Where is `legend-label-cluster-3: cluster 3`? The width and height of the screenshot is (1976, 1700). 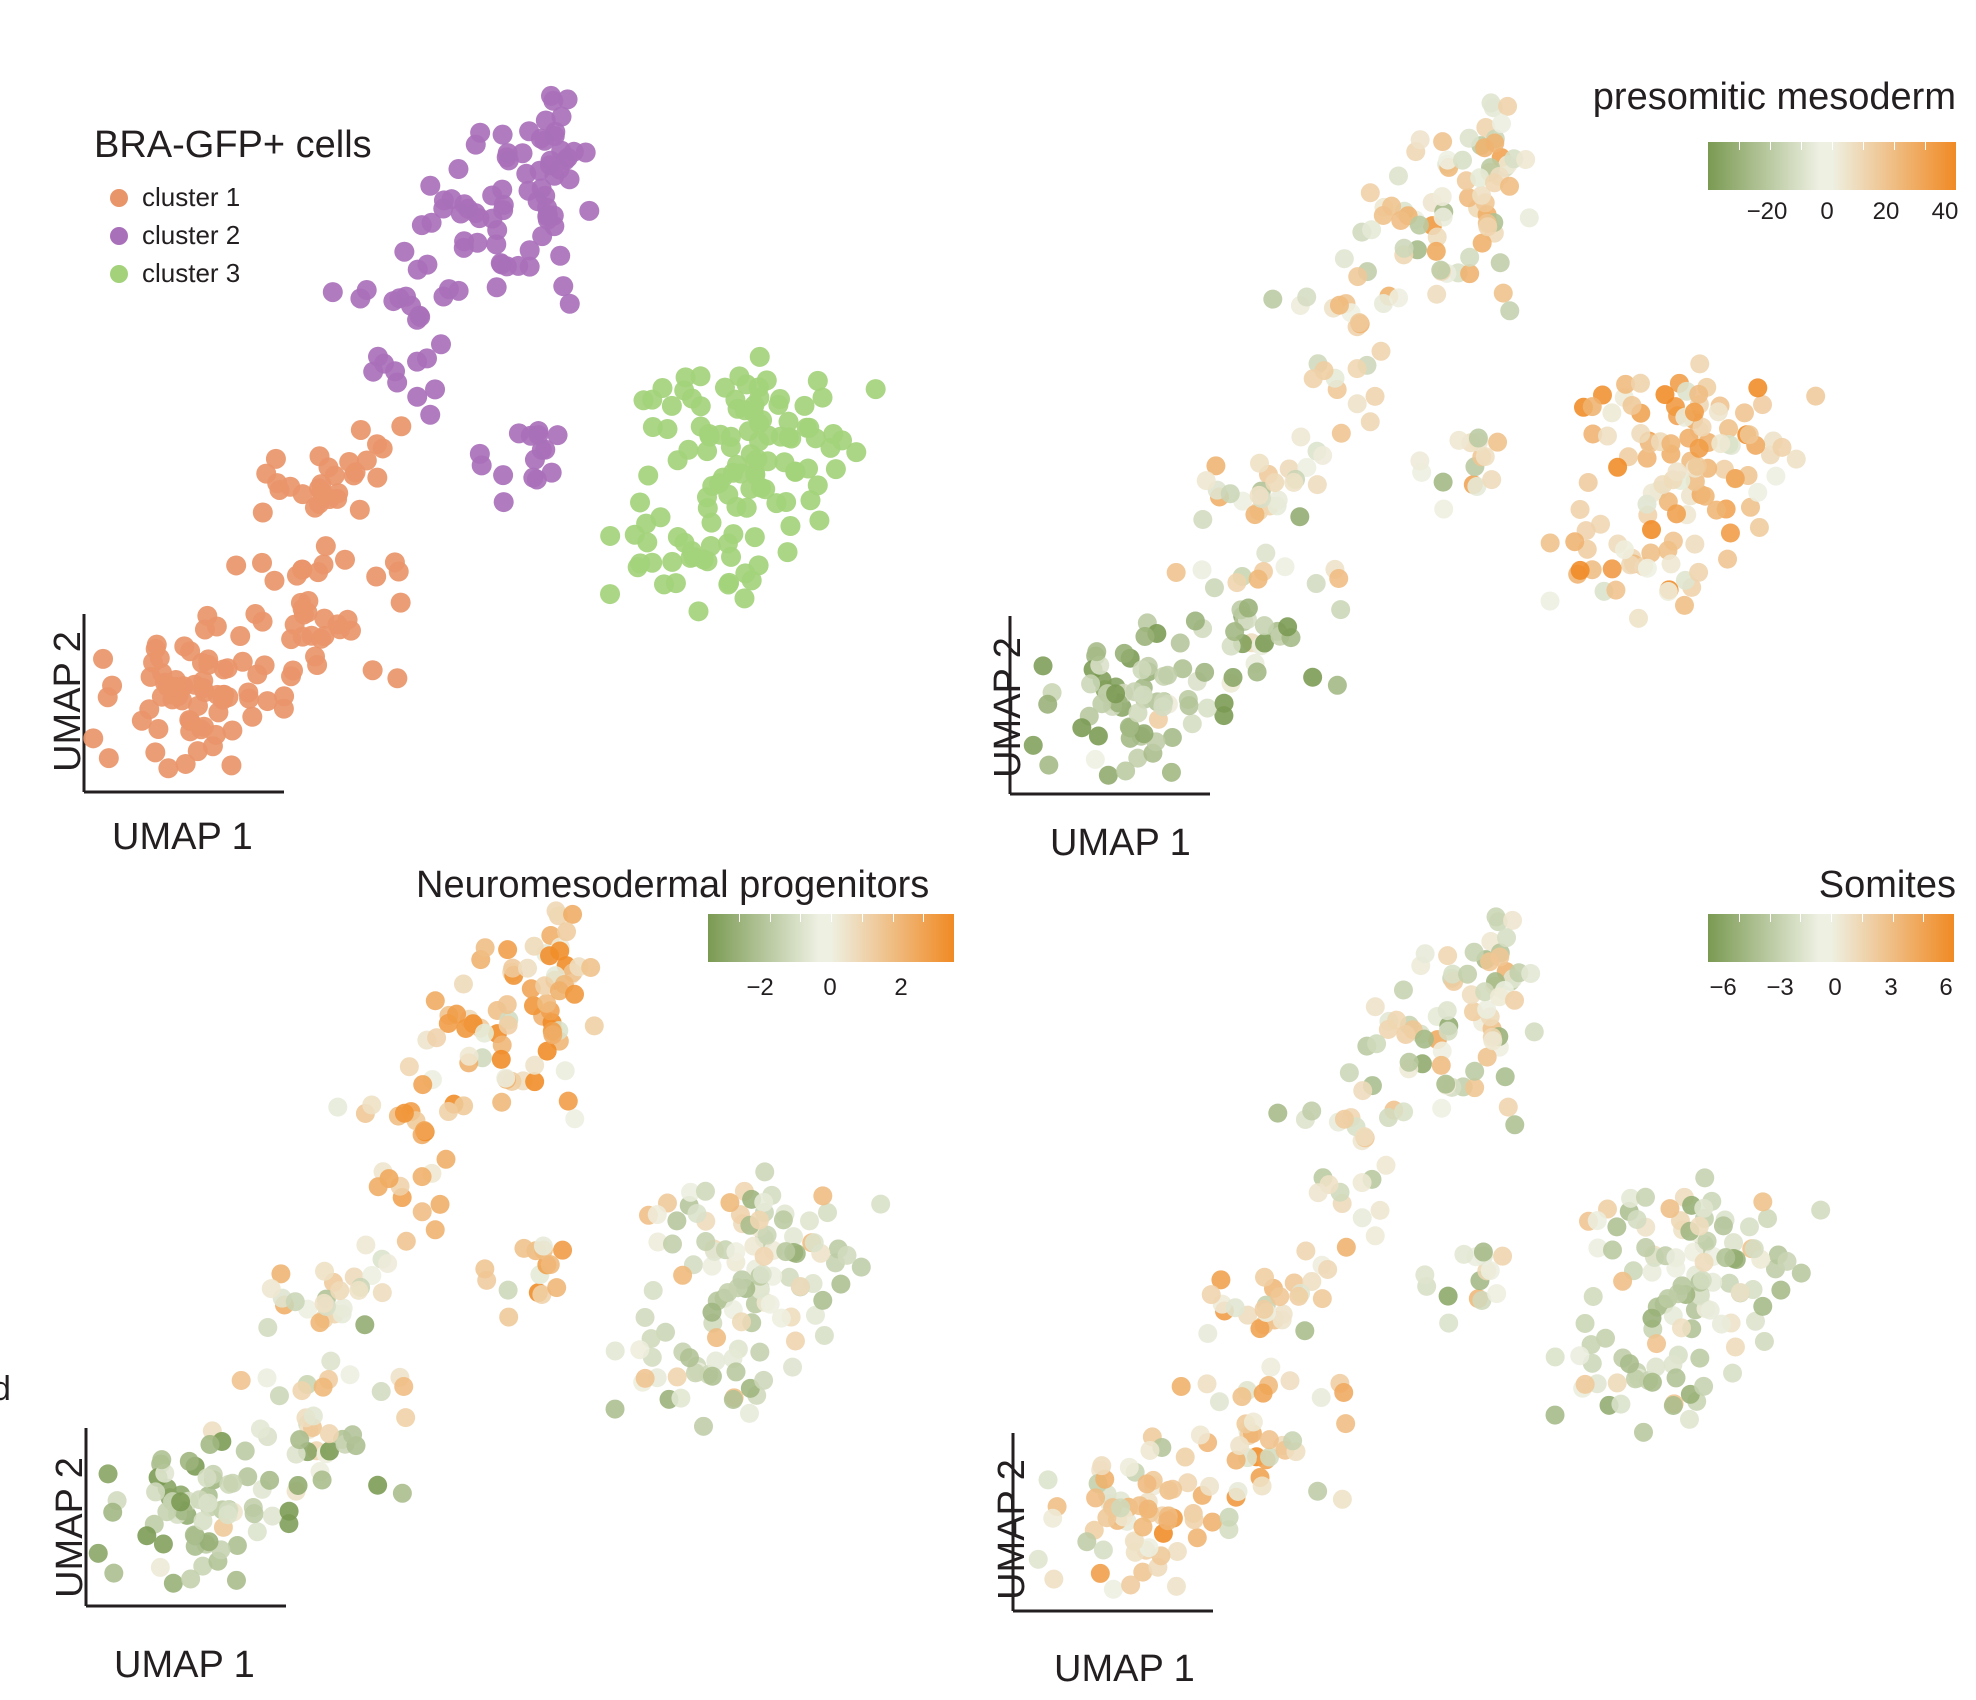 legend-label-cluster-3: cluster 3 is located at coordinates (191, 273).